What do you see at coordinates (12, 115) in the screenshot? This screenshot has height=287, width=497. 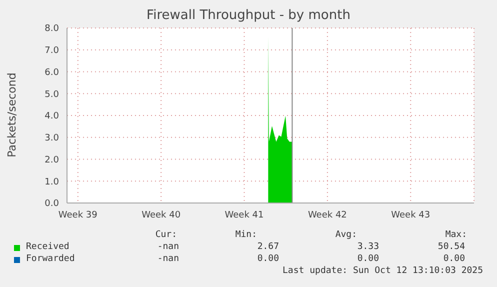 I see `y-axis-title: Packets/second` at bounding box center [12, 115].